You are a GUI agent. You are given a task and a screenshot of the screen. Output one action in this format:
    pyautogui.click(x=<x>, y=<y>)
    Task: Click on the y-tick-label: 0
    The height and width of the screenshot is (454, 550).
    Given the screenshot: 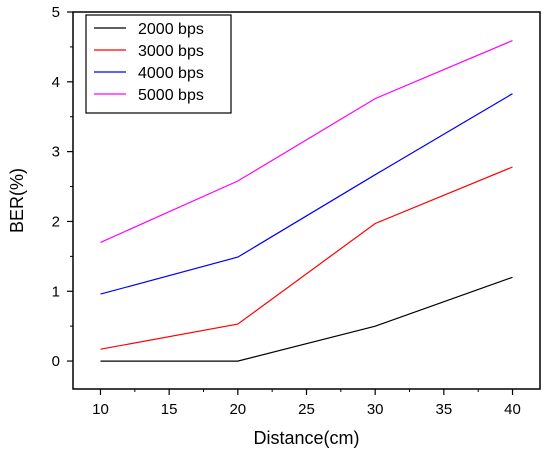 What is the action you would take?
    pyautogui.click(x=56, y=361)
    